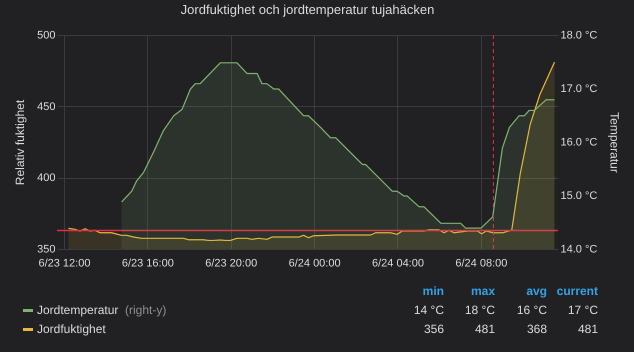  What do you see at coordinates (314, 264) in the screenshot?
I see `x-tick-label: 6/24 00:00` at bounding box center [314, 264].